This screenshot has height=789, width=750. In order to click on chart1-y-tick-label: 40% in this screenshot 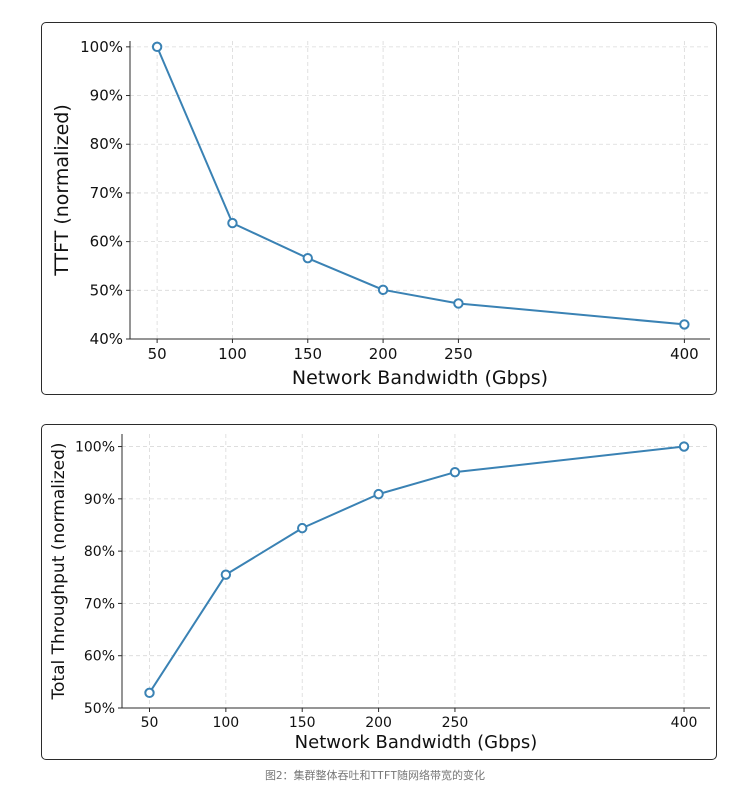, I will do `click(106, 339)`.